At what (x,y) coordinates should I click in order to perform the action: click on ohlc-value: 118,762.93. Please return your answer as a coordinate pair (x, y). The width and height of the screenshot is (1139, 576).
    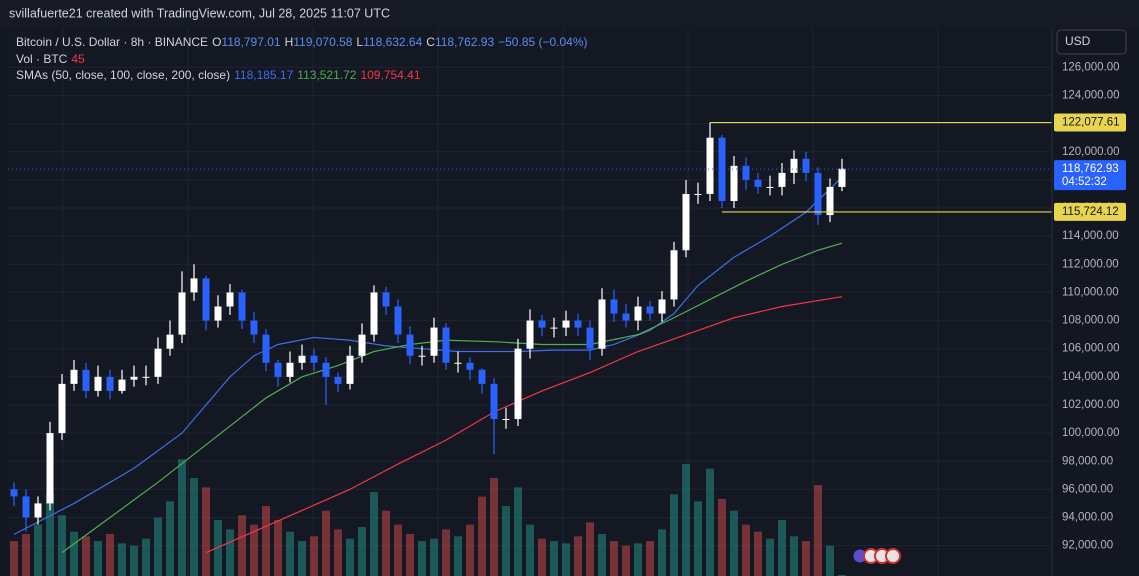
    Looking at the image, I should click on (464, 42).